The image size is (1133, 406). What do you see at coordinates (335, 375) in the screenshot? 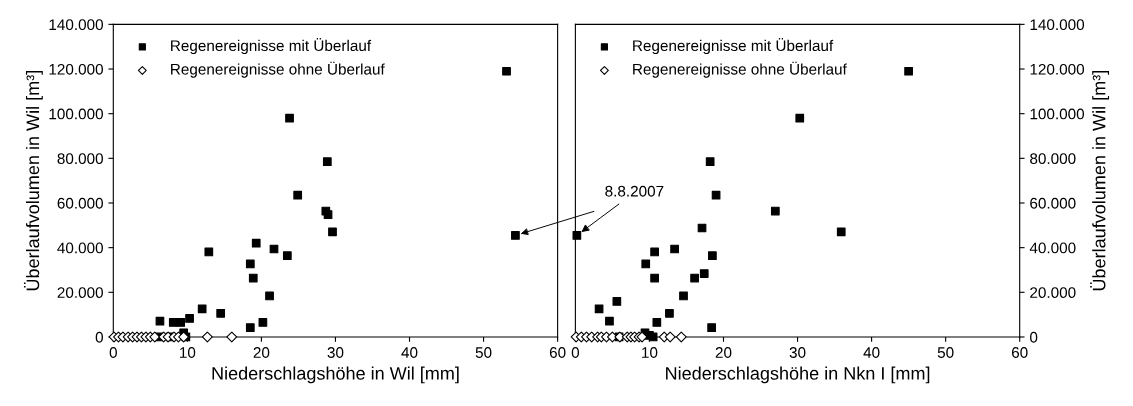
I see `x-axis-title: Niederschlagshöhe in Wil [mm]` at bounding box center [335, 375].